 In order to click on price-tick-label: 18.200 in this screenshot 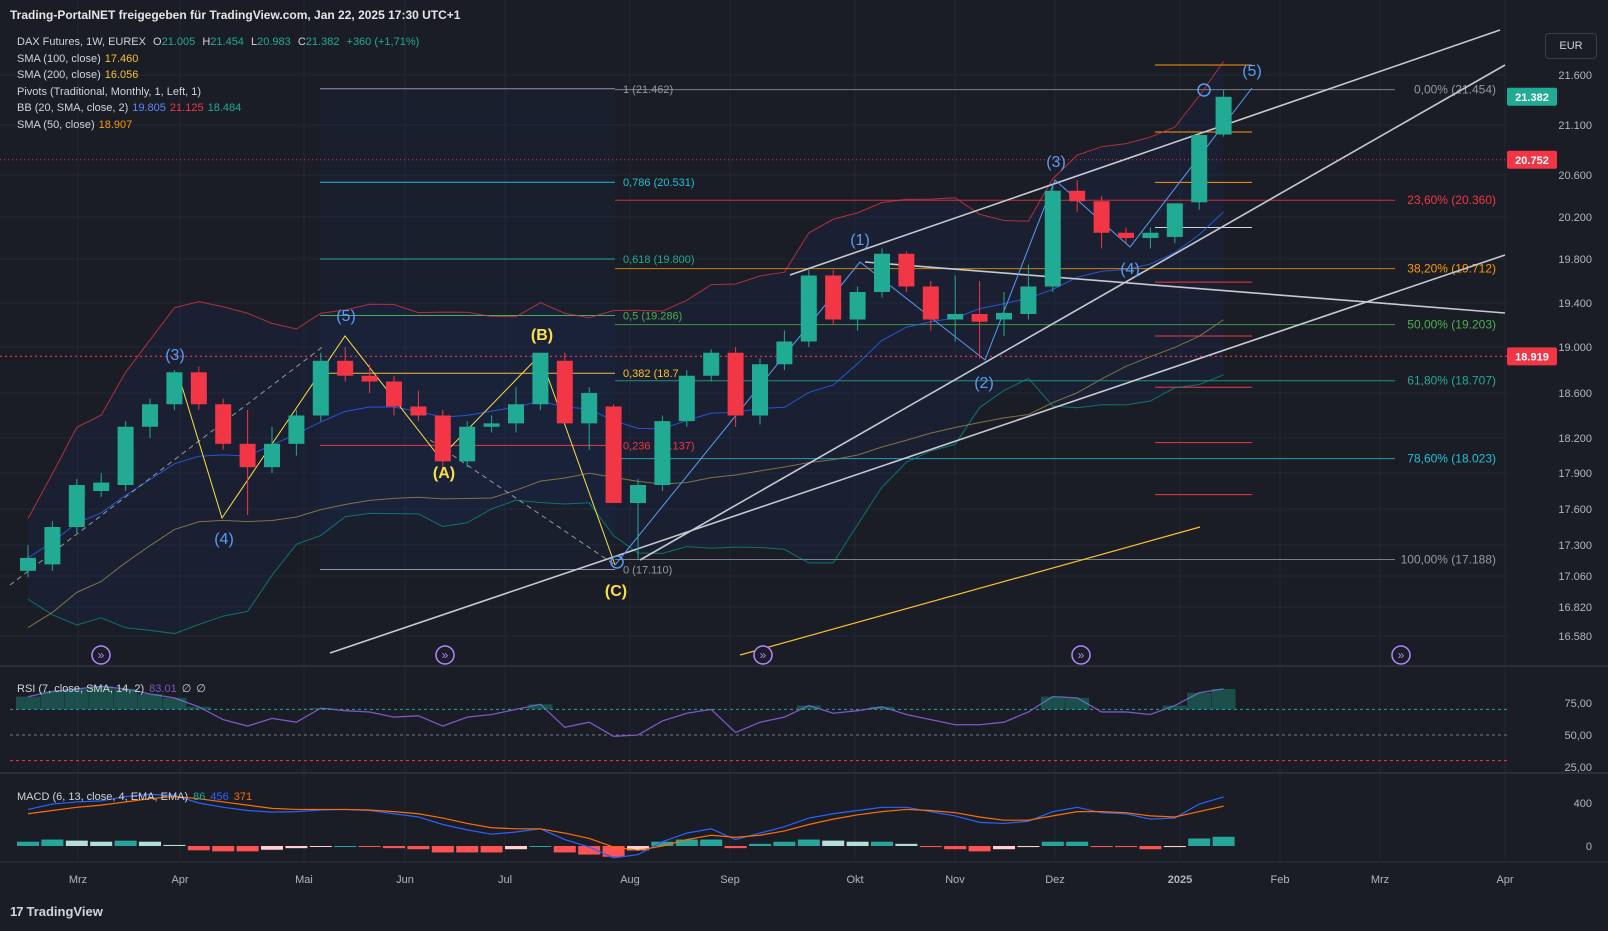, I will do `click(1575, 439)`.